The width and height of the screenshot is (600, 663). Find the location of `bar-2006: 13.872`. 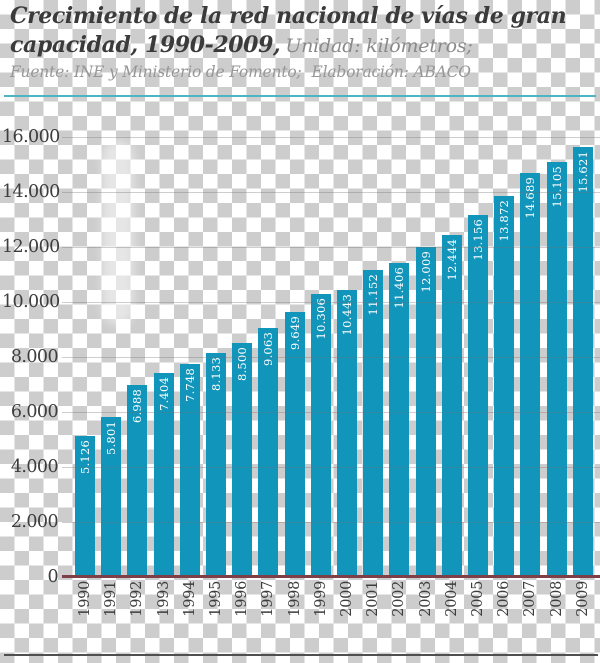

bar-2006: 13.872 is located at coordinates (504, 386).